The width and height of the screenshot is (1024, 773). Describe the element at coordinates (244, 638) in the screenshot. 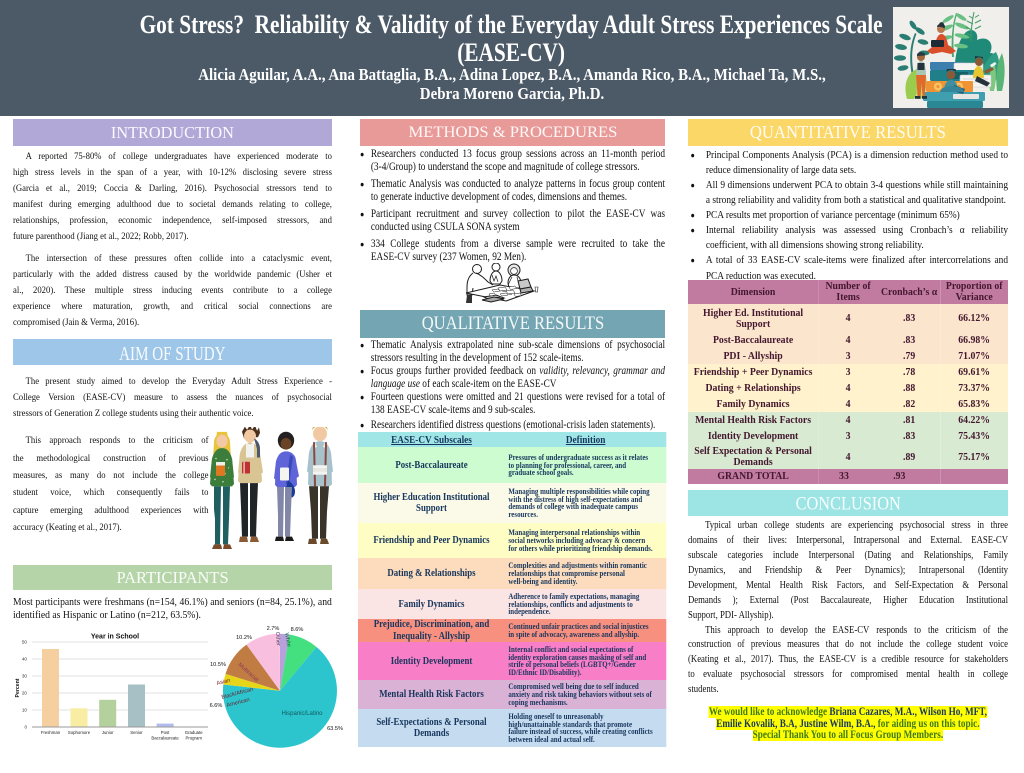

I see `svg-text: 10.2%` at that location.